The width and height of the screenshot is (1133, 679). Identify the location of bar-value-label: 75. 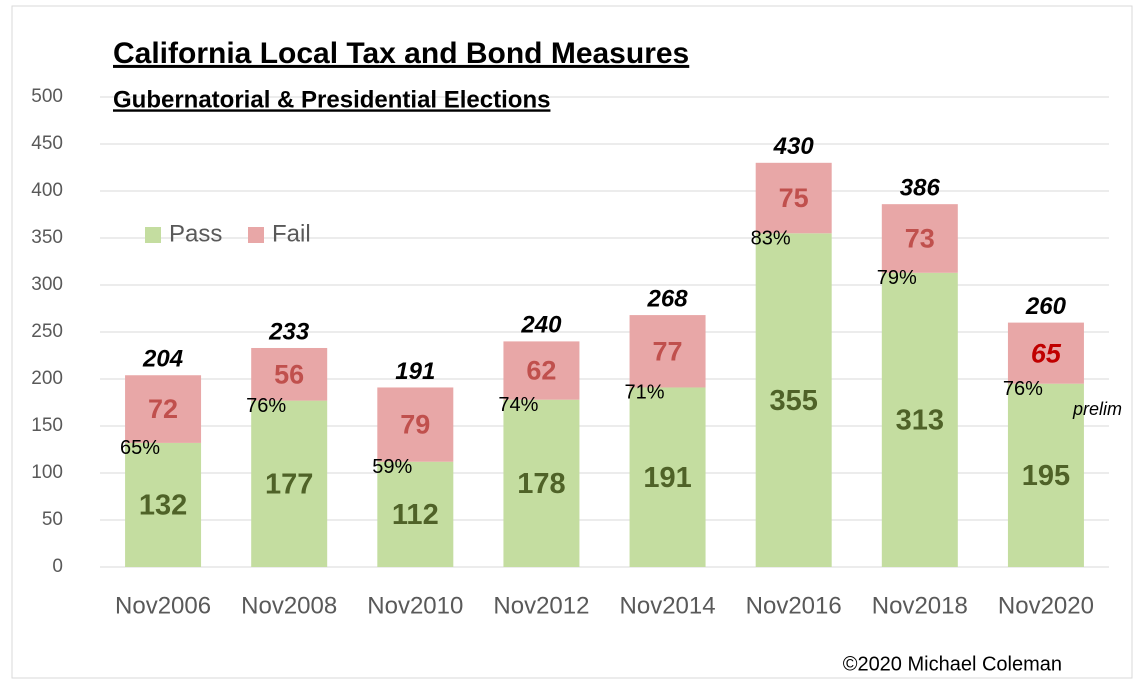
(794, 198).